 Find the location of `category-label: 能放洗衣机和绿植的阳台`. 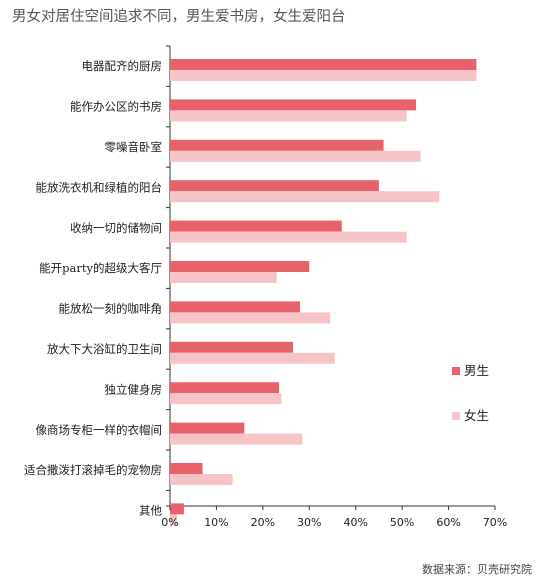

category-label: 能放洗衣机和绿植的阳台 is located at coordinates (99, 187).